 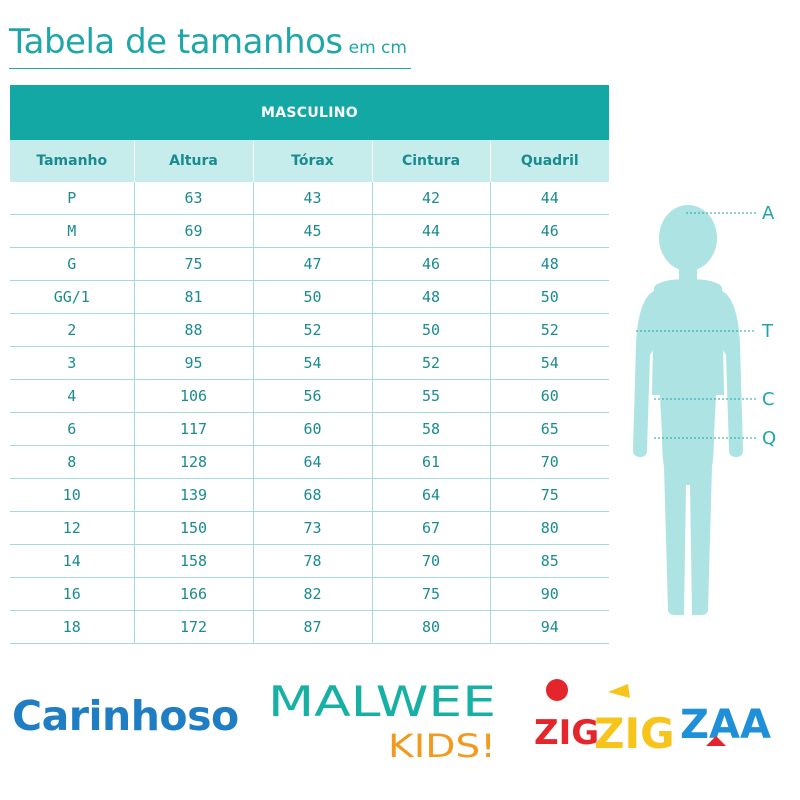 I want to click on table-row: 4 106 56 55 60, so click(x=309, y=396).